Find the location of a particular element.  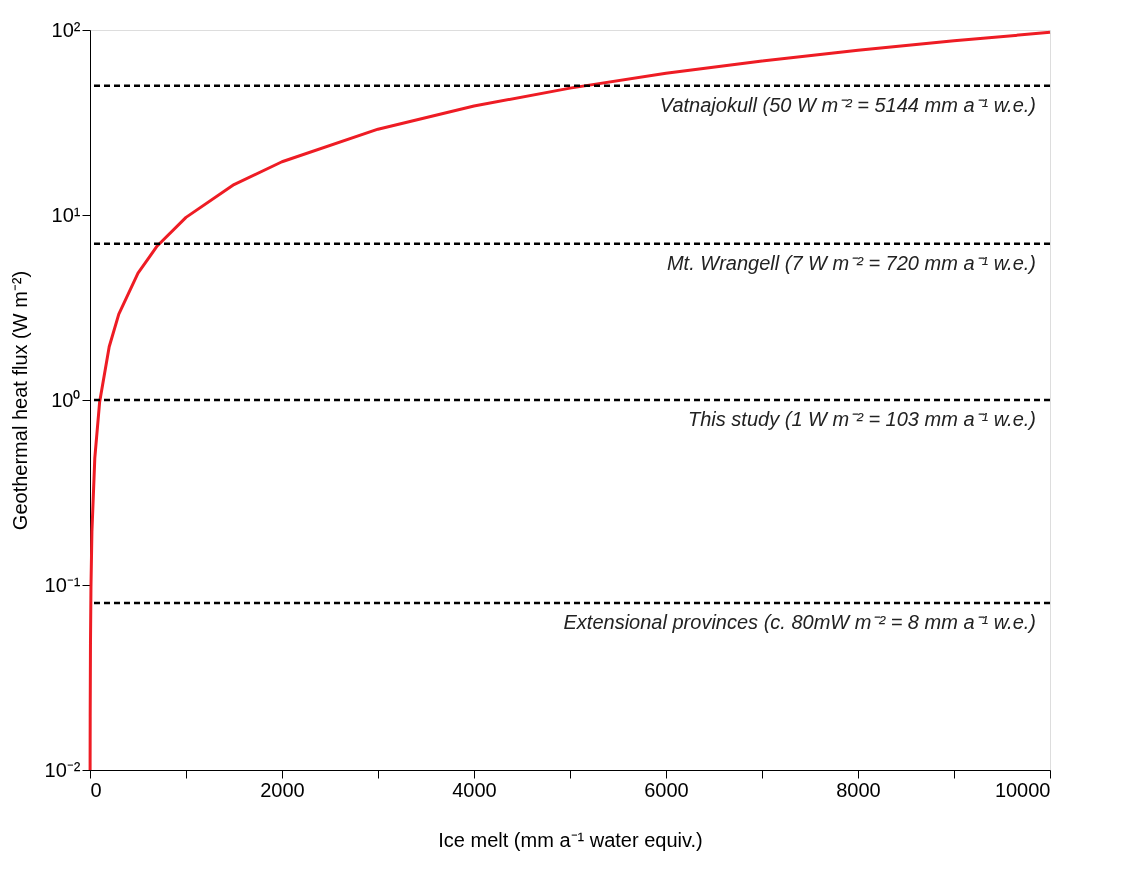

x-tick-label: 2000 is located at coordinates (282, 789).